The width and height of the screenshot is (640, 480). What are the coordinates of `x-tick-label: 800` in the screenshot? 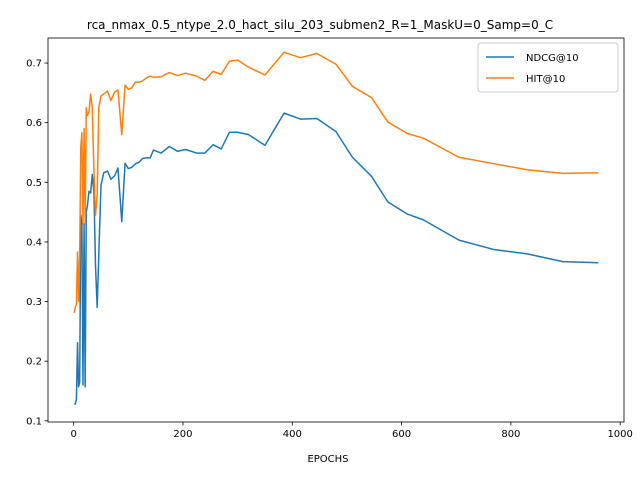 It's located at (510, 434).